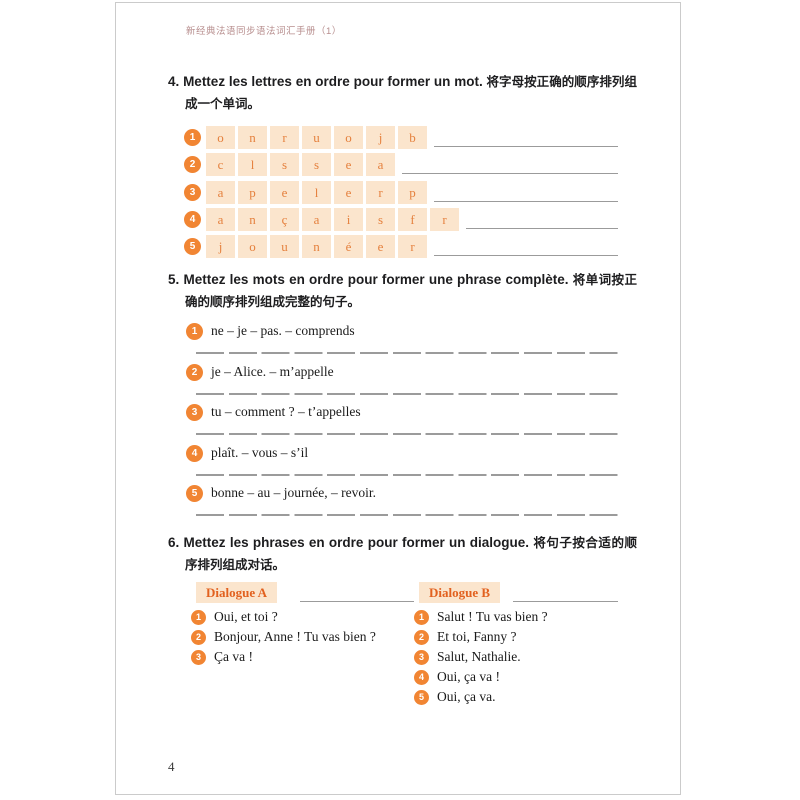  Describe the element at coordinates (237, 592) in the screenshot. I see `dialogue-a-label: Dialogue A` at that location.